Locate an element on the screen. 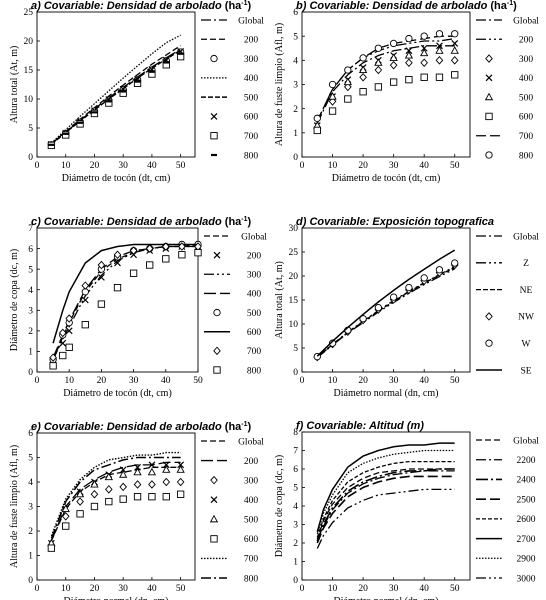 The image size is (546, 600). y-tick-label: 2 is located at coordinates (30, 532).